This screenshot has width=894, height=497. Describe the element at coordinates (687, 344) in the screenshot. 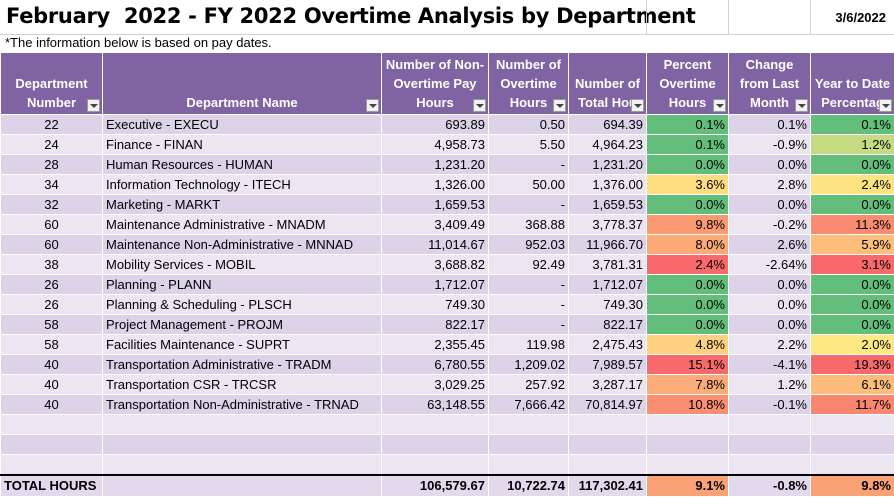

I see `cell-percent-overtime: 4.8%` at that location.